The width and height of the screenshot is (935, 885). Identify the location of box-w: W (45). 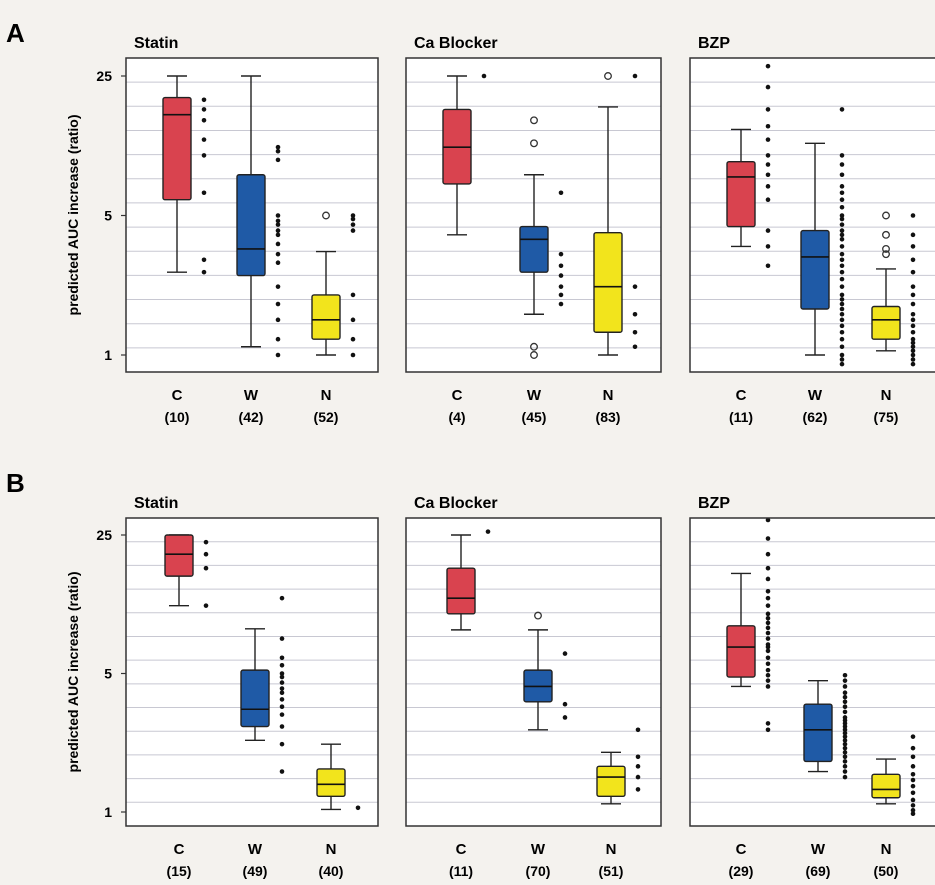
(541, 270).